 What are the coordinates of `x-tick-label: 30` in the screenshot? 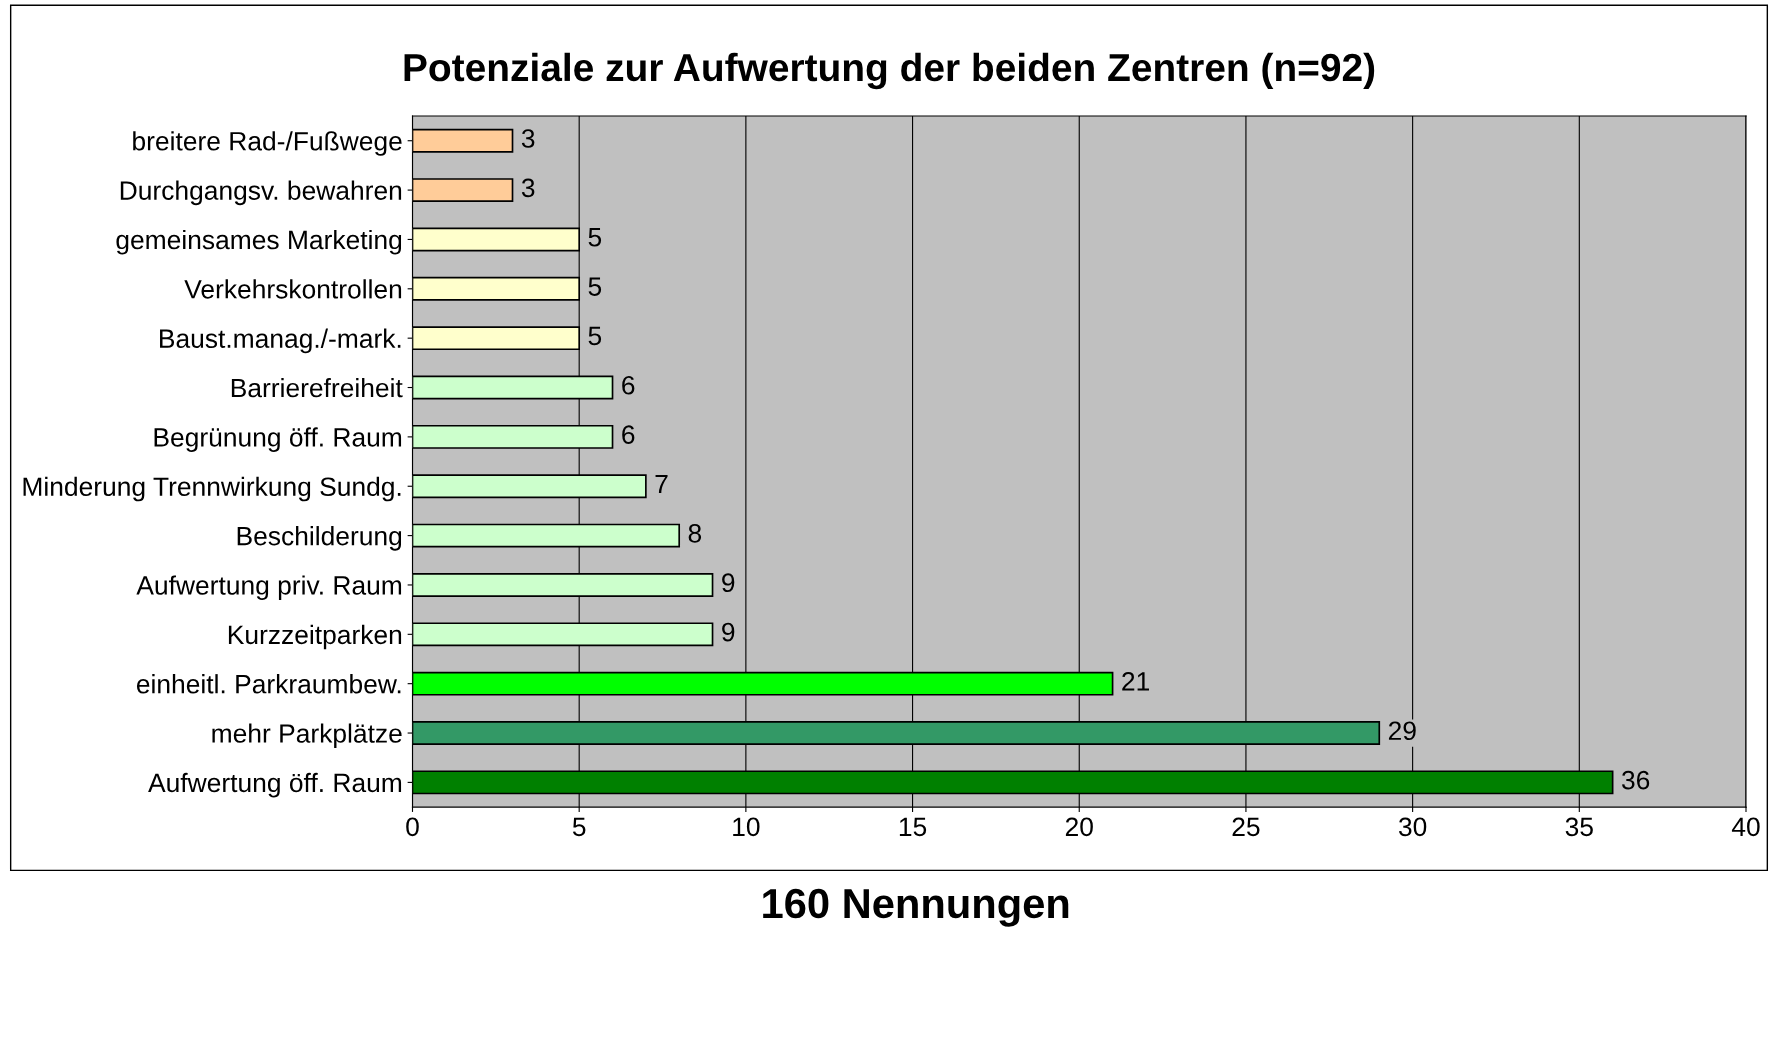 It's located at (1412, 827).